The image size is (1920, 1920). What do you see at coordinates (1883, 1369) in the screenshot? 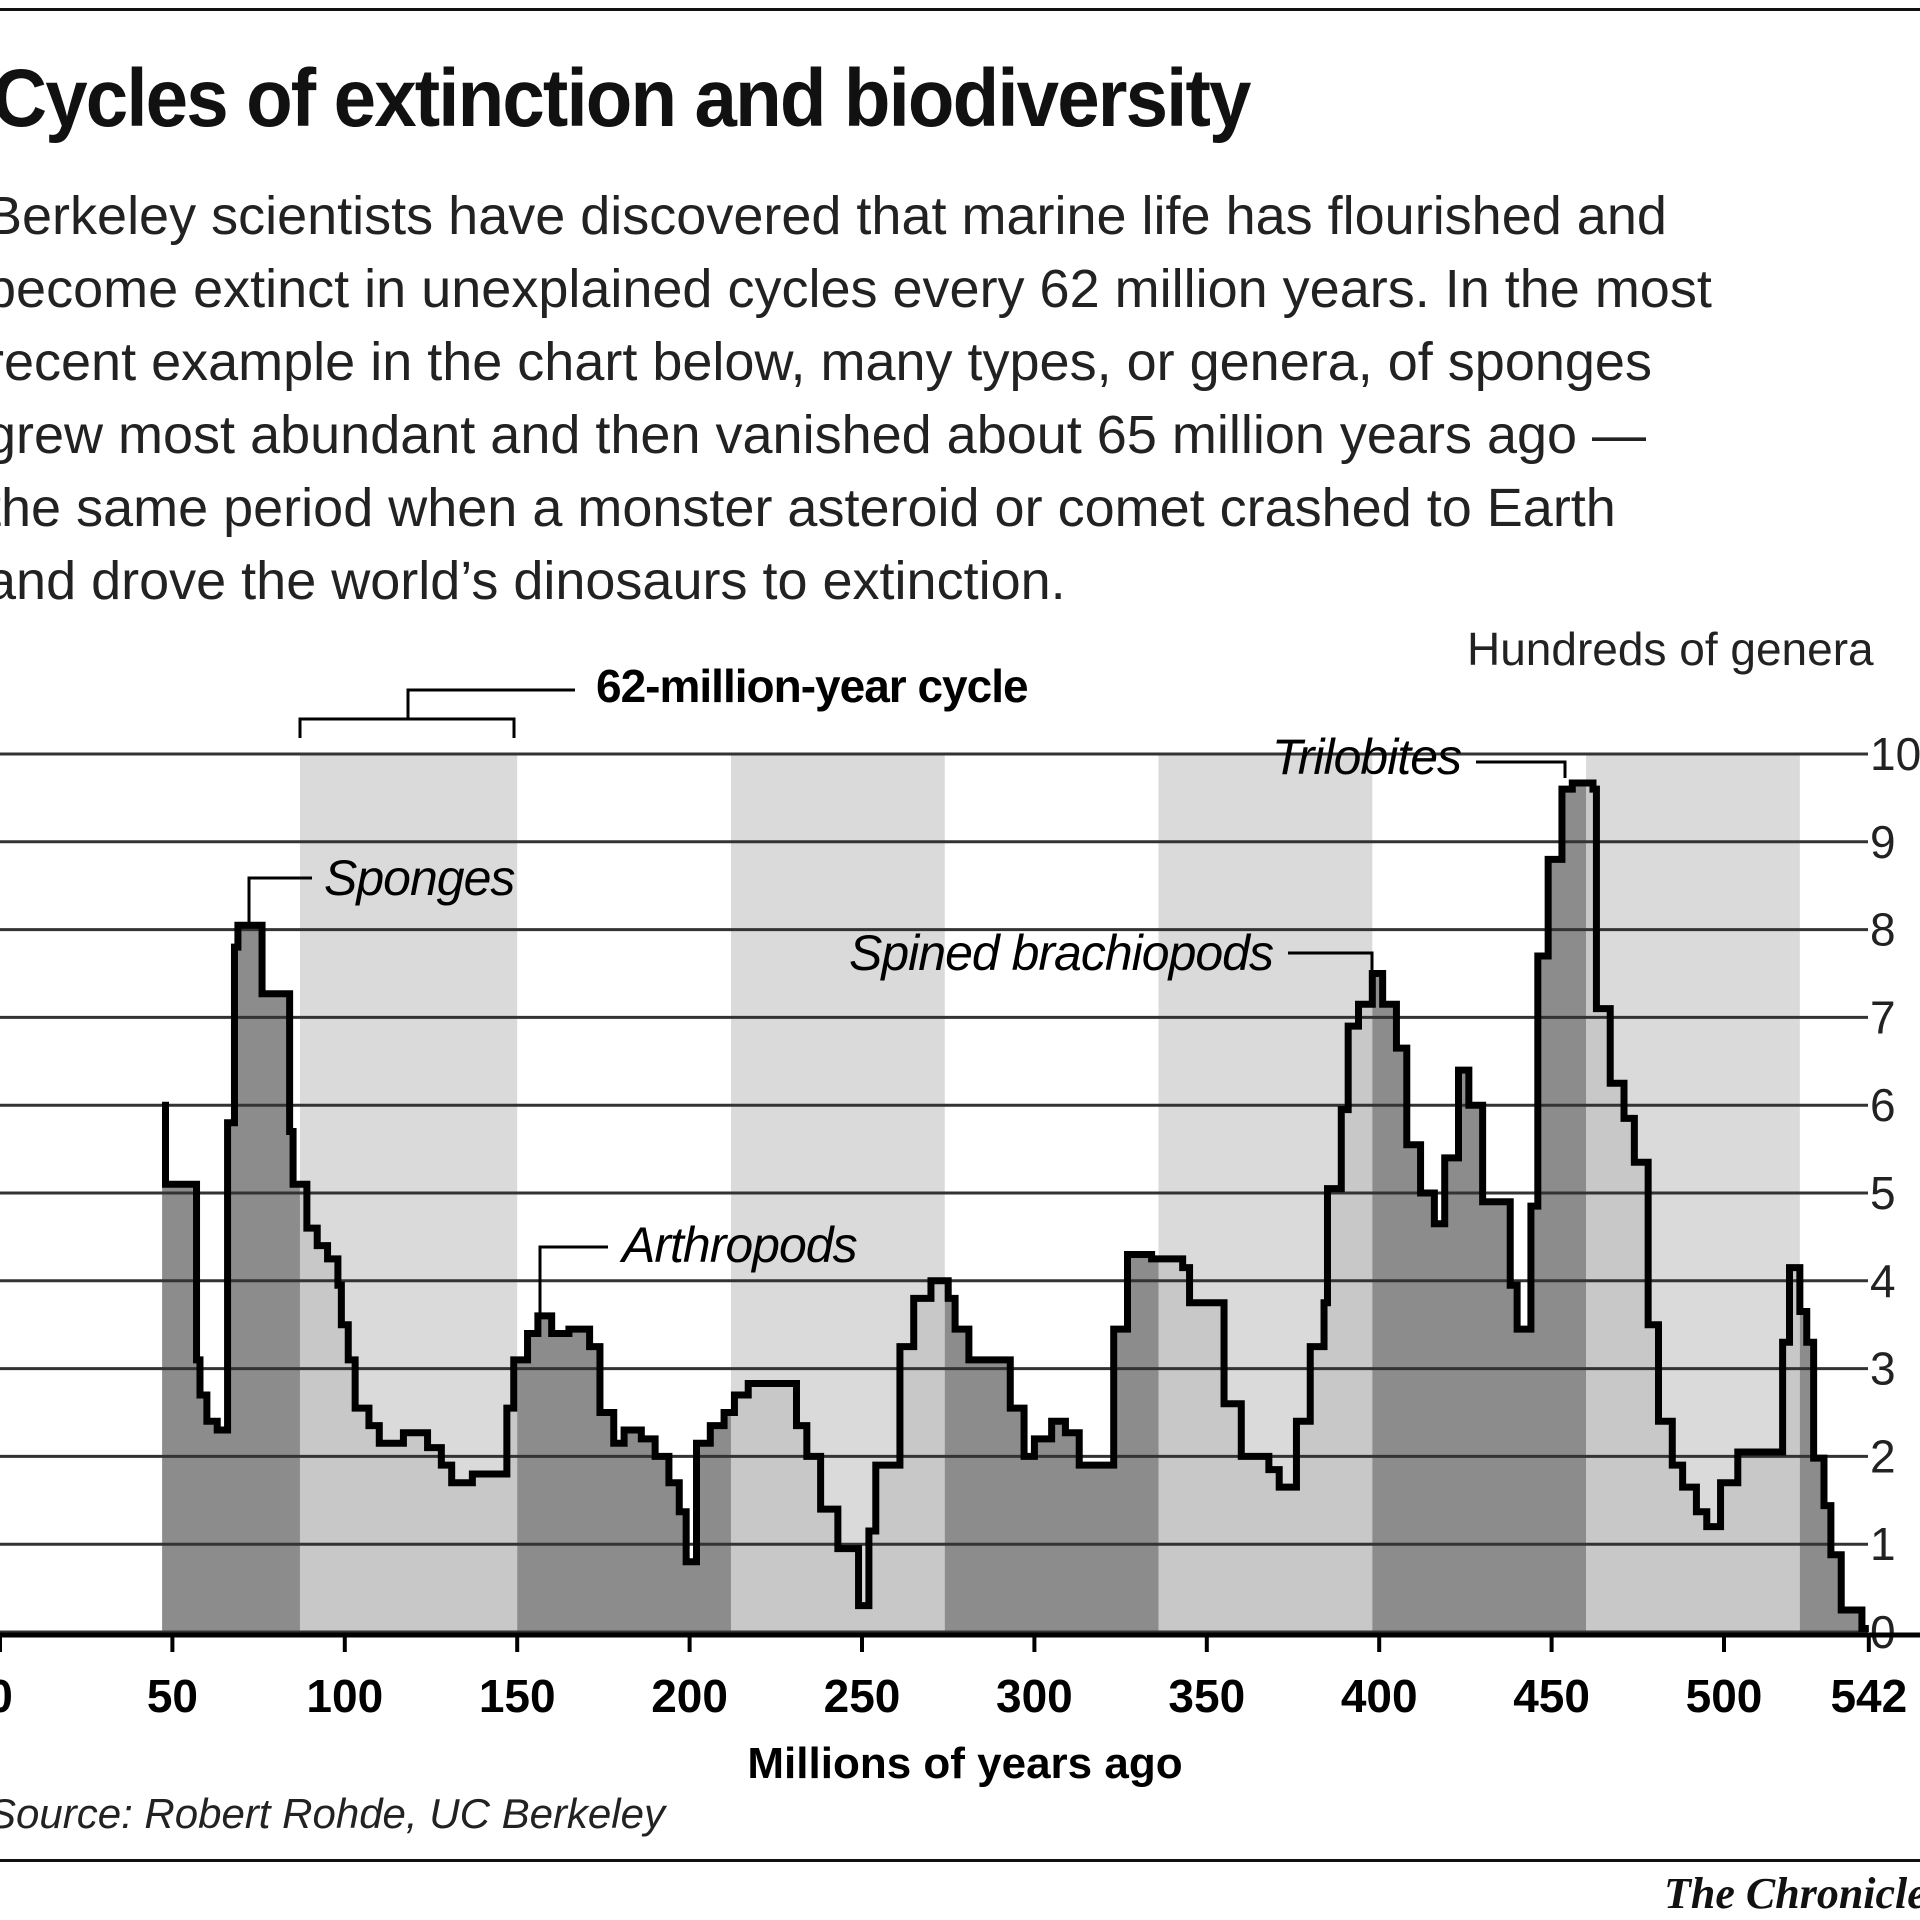
I see `y-tick-label: 3` at bounding box center [1883, 1369].